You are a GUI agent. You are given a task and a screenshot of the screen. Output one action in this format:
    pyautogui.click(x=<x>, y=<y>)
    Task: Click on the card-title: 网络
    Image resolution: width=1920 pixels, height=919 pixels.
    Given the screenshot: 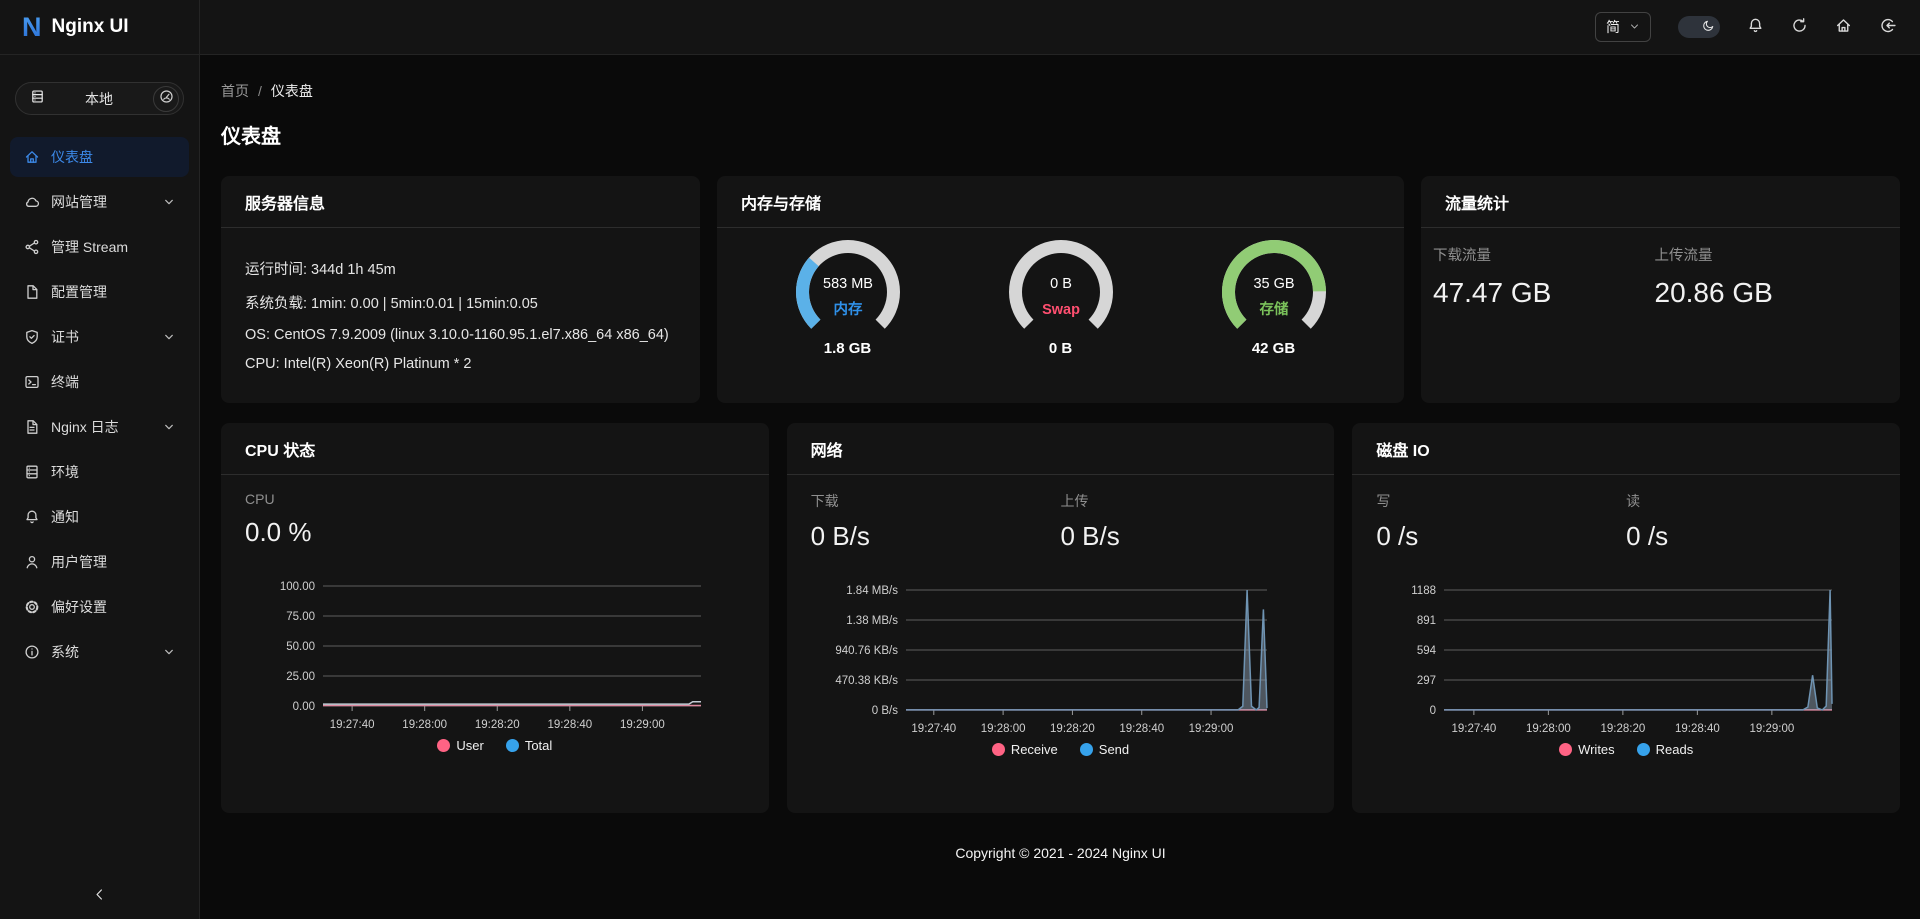 What is the action you would take?
    pyautogui.click(x=826, y=451)
    